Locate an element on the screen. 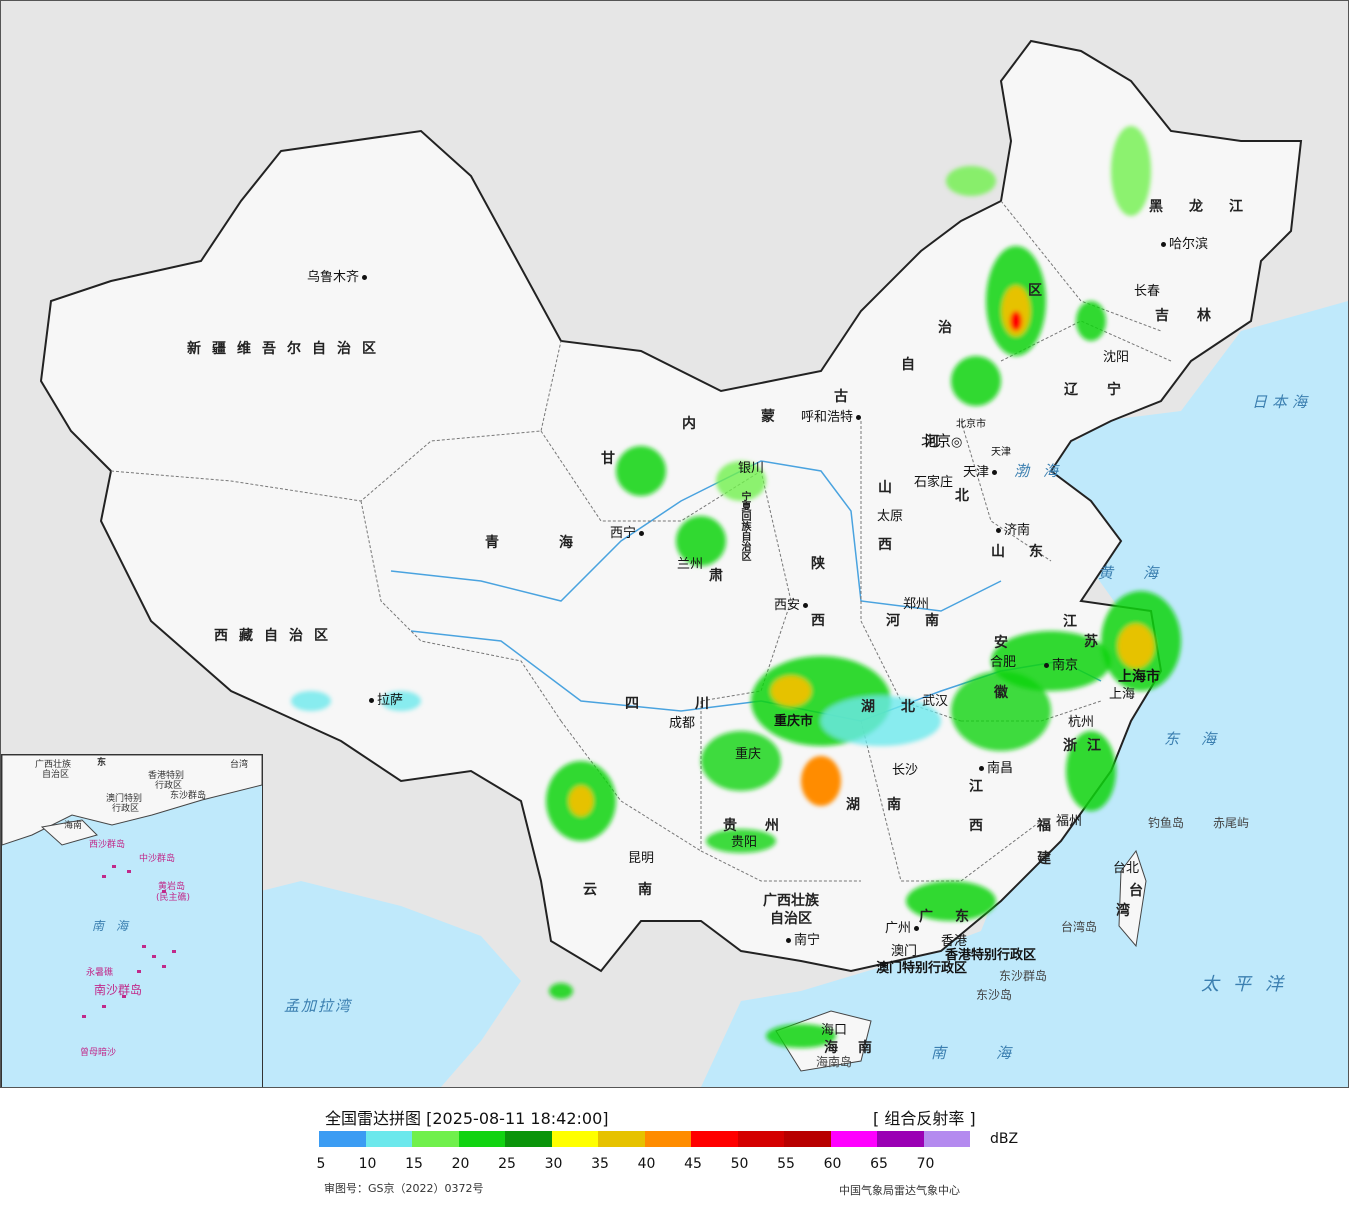 This screenshot has height=1208, width=1349. province-hainan-1: 海 is located at coordinates (836, 1048).